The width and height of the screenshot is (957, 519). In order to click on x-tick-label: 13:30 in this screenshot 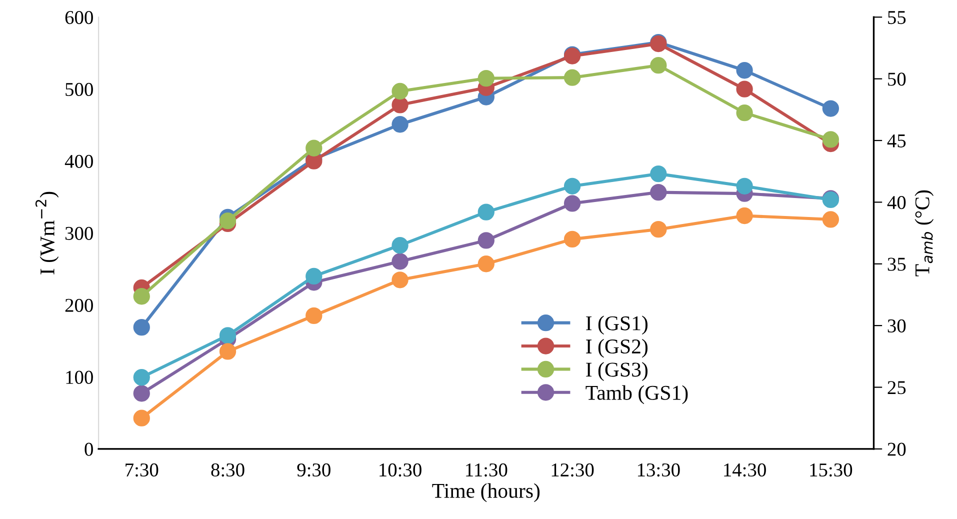, I will do `click(659, 470)`.